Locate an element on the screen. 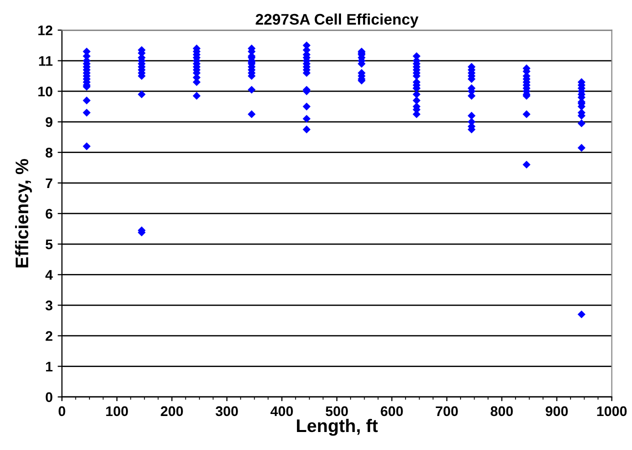  x-tick-label: 500 is located at coordinates (337, 411).